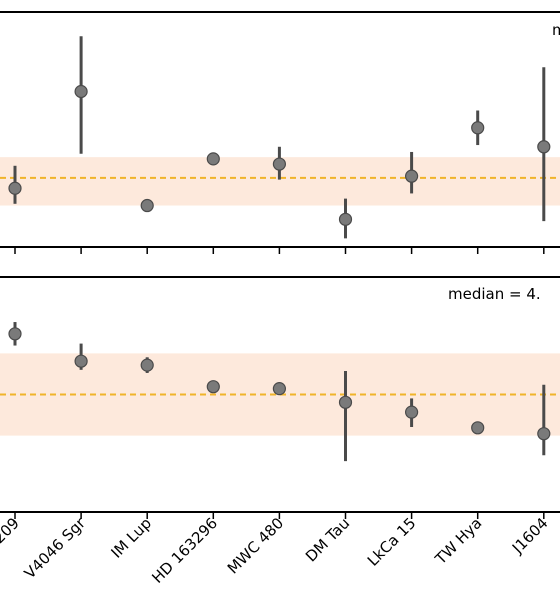 This screenshot has height=600, width=560. I want to click on x-tick-label: MWC 480, so click(255, 545).